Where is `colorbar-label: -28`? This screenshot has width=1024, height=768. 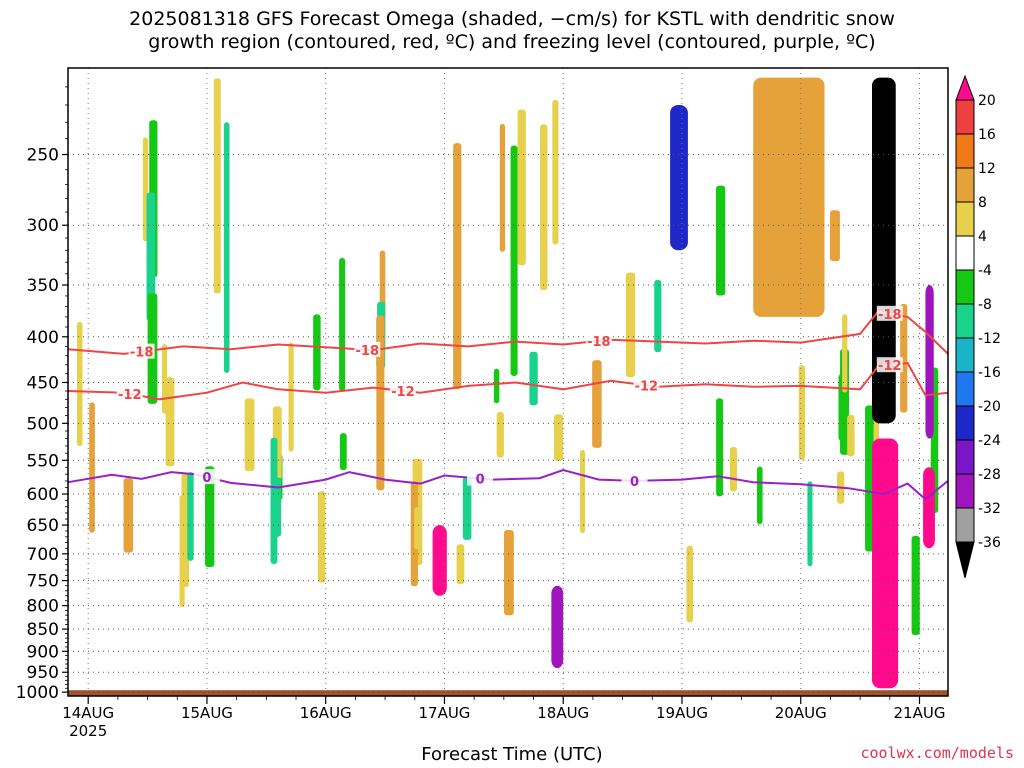
colorbar-label: -28 is located at coordinates (989, 475).